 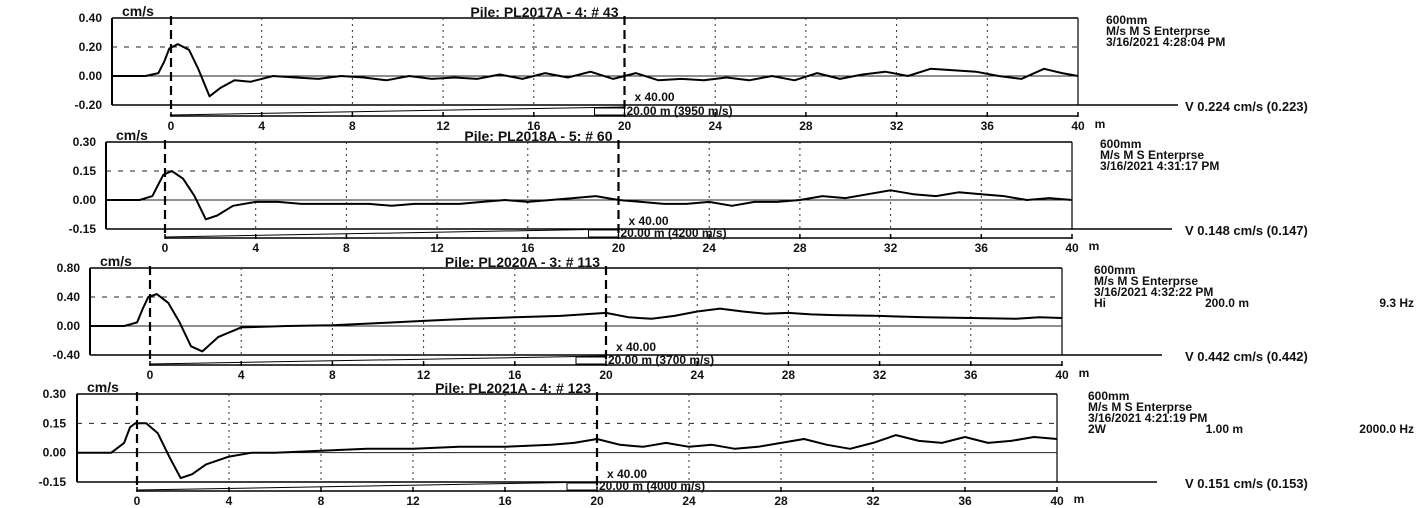 I want to click on peak-velocity-label: V 0.224 cm/s (0.223), so click(x=1246, y=106).